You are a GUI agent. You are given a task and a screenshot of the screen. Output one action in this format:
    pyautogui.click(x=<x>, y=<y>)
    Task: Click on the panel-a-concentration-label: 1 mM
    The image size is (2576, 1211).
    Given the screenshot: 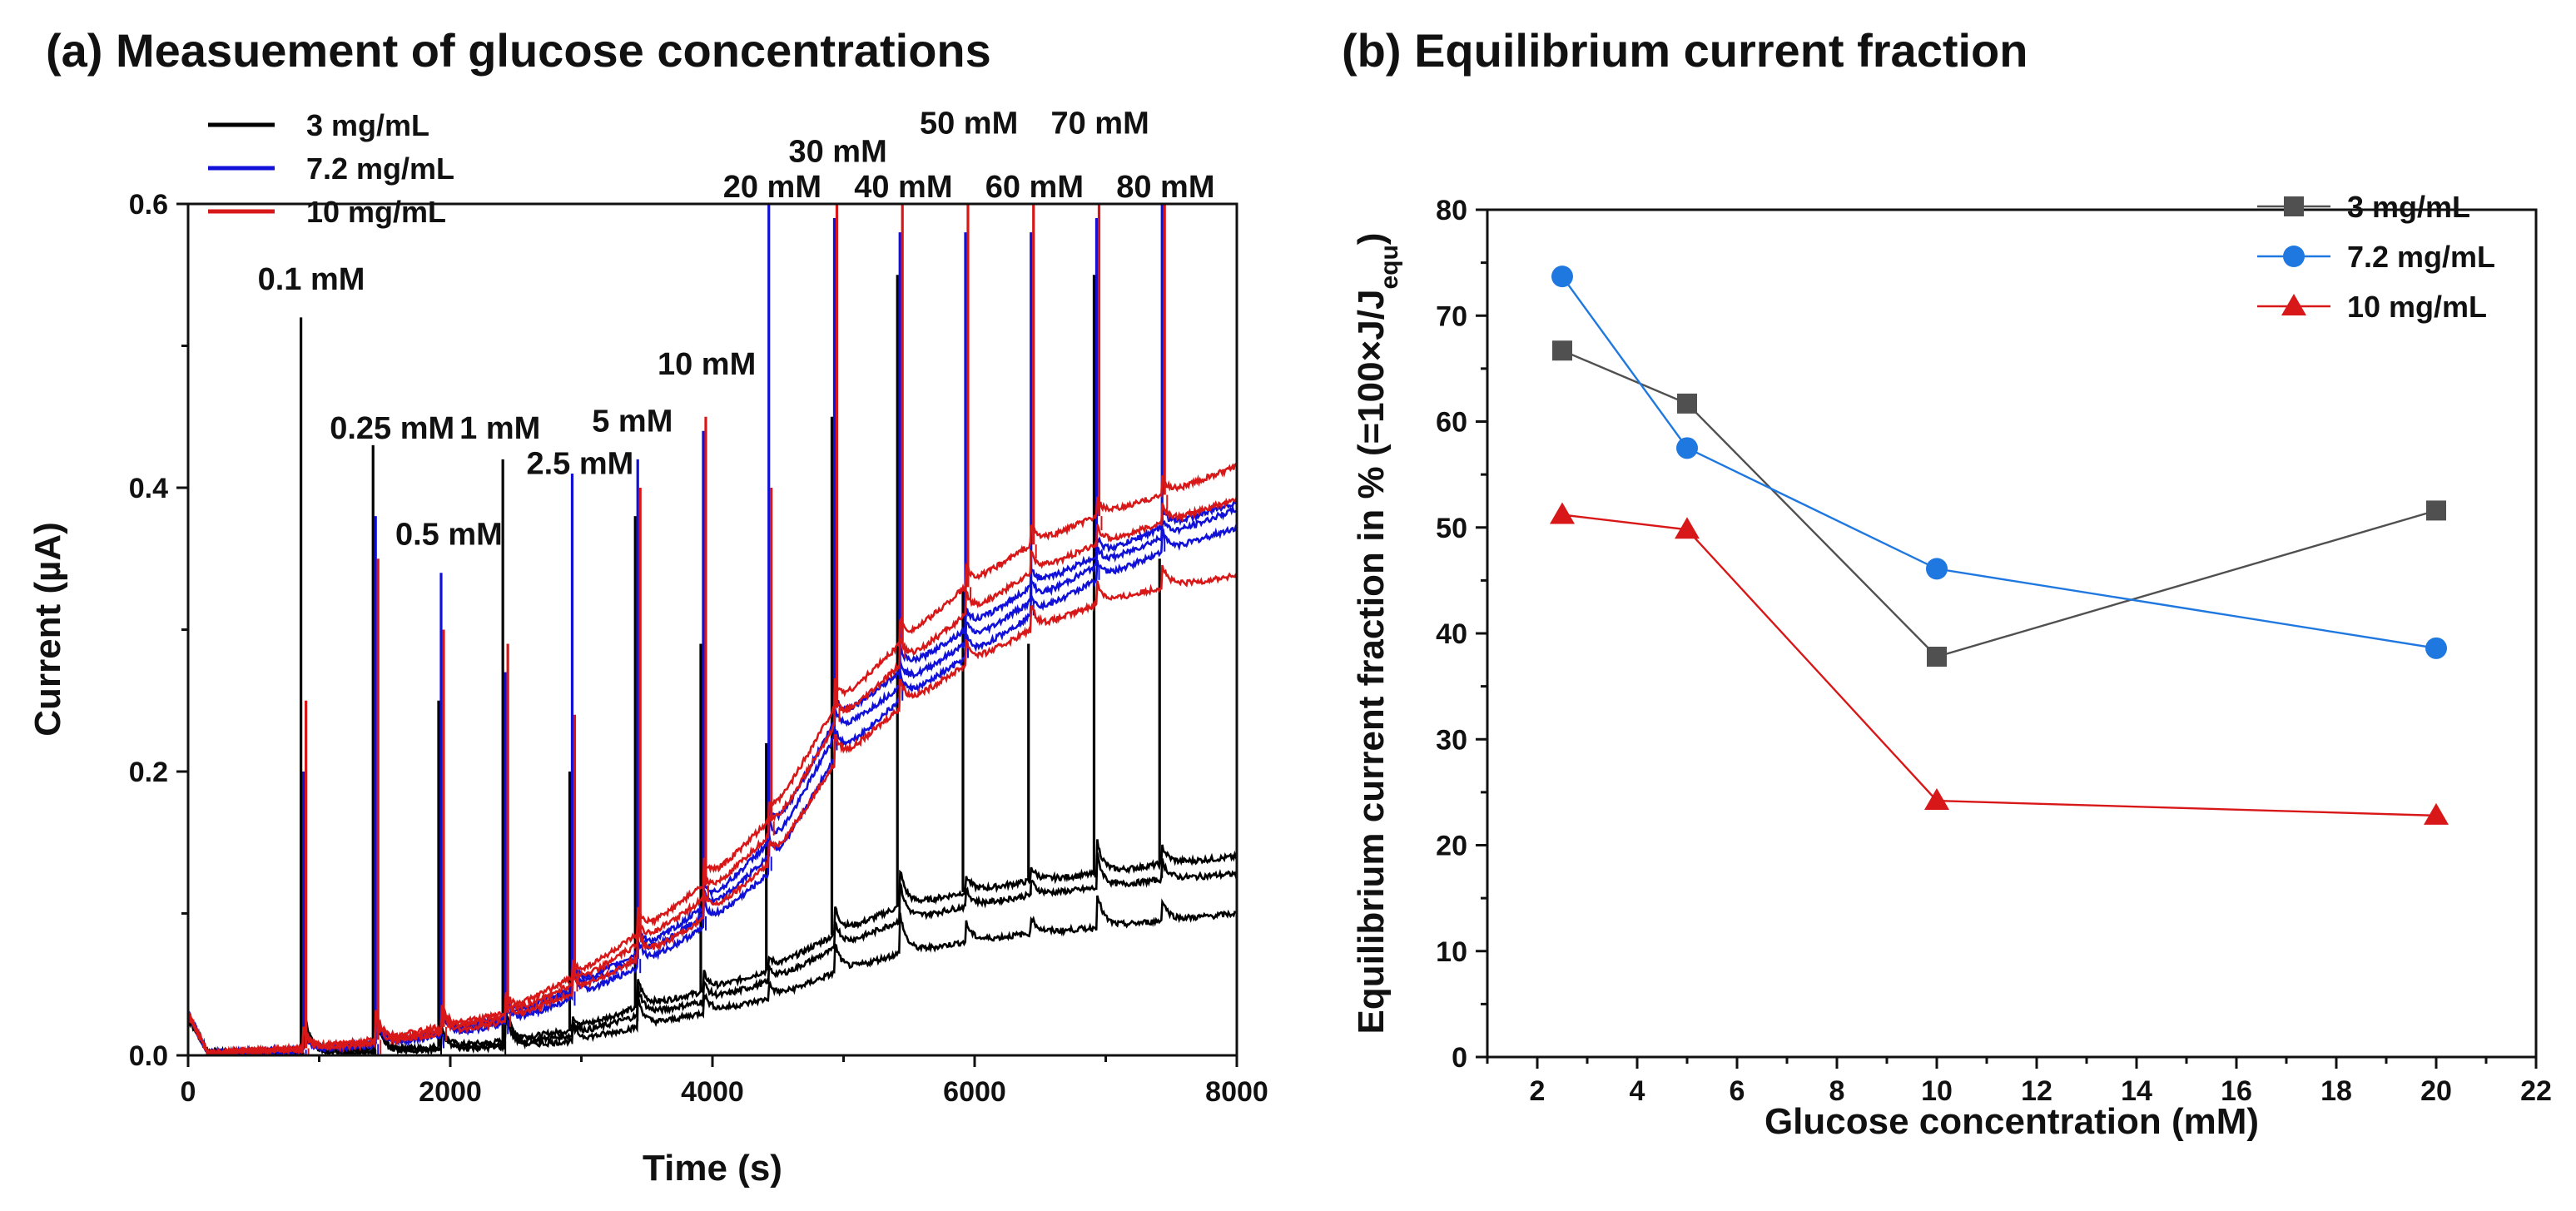 What is the action you would take?
    pyautogui.click(x=499, y=428)
    